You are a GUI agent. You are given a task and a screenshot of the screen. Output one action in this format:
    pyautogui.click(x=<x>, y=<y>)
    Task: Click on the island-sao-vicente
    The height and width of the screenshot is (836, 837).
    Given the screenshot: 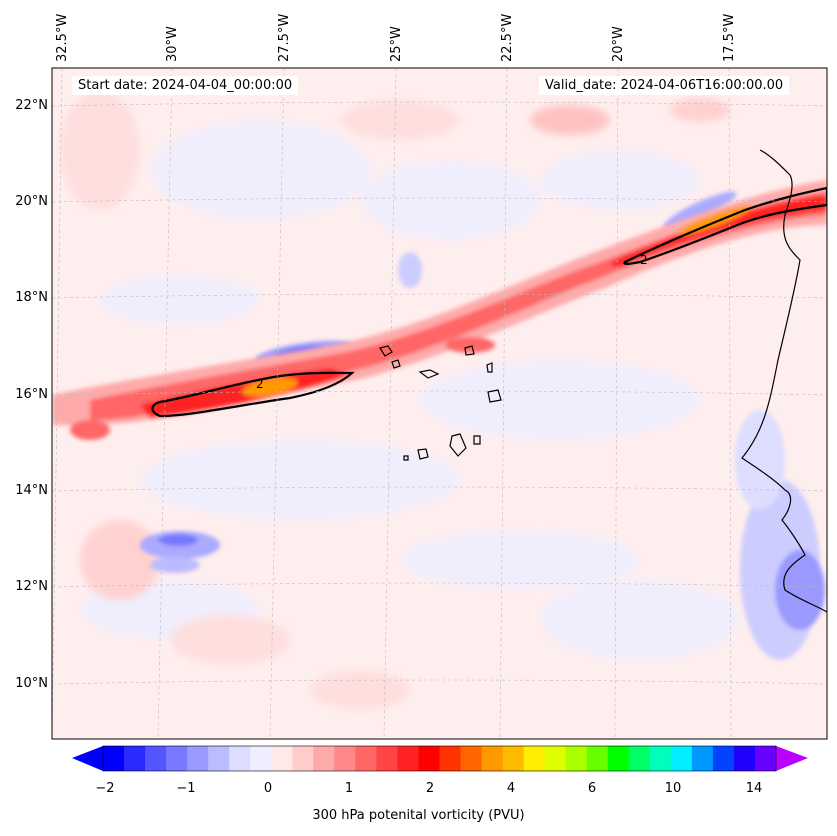 What is the action you would take?
    pyautogui.click(x=396, y=364)
    